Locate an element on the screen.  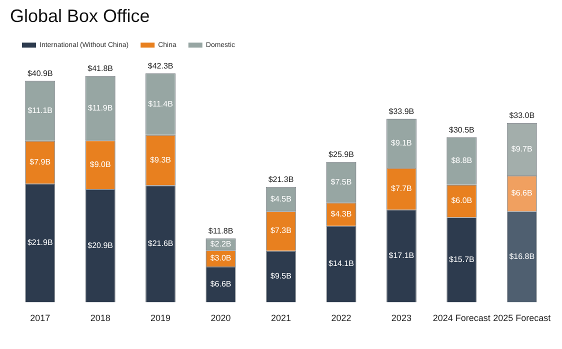
data-label: $7.9B is located at coordinates (40, 161).